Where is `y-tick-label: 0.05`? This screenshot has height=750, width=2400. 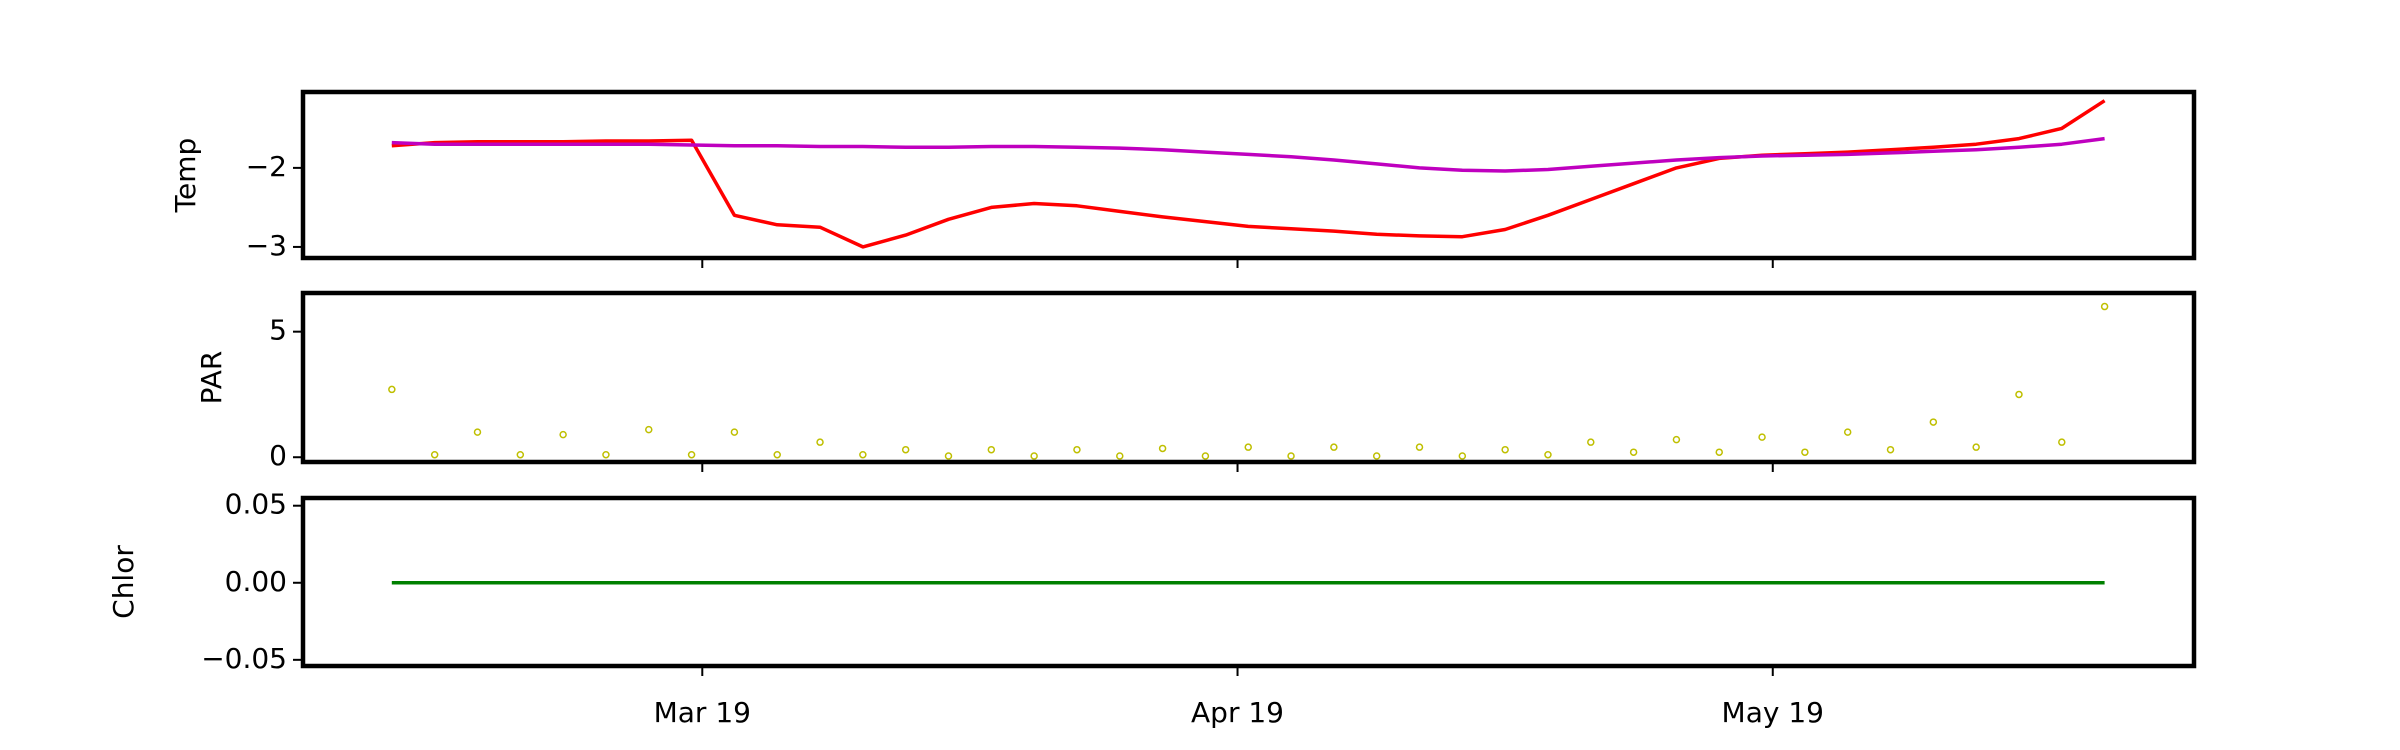 y-tick-label: 0.05 is located at coordinates (256, 504).